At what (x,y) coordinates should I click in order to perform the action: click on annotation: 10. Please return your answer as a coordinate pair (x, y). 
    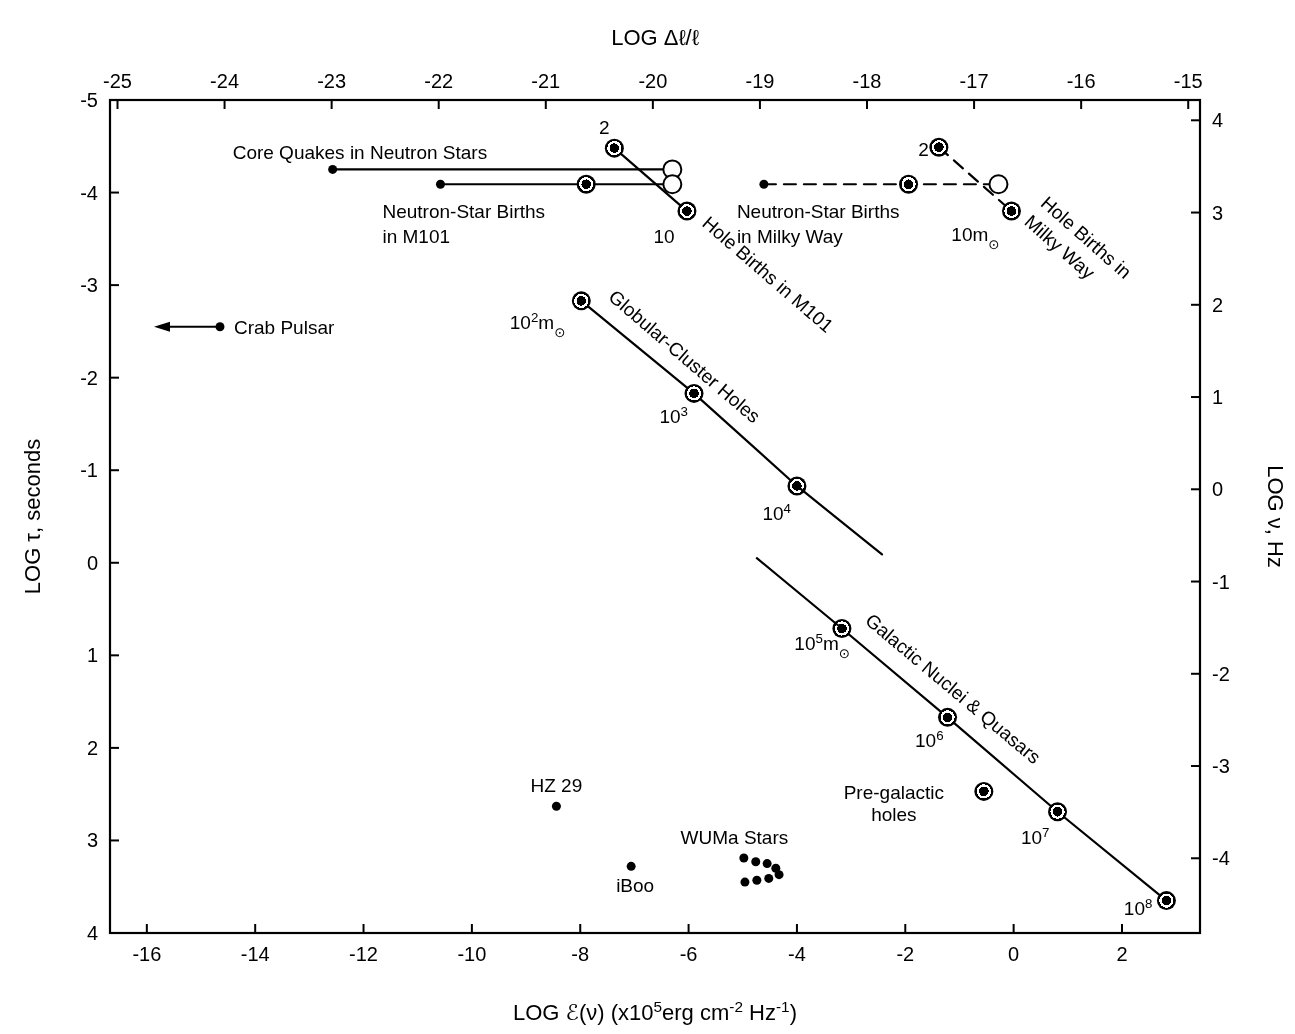
    Looking at the image, I should click on (664, 237).